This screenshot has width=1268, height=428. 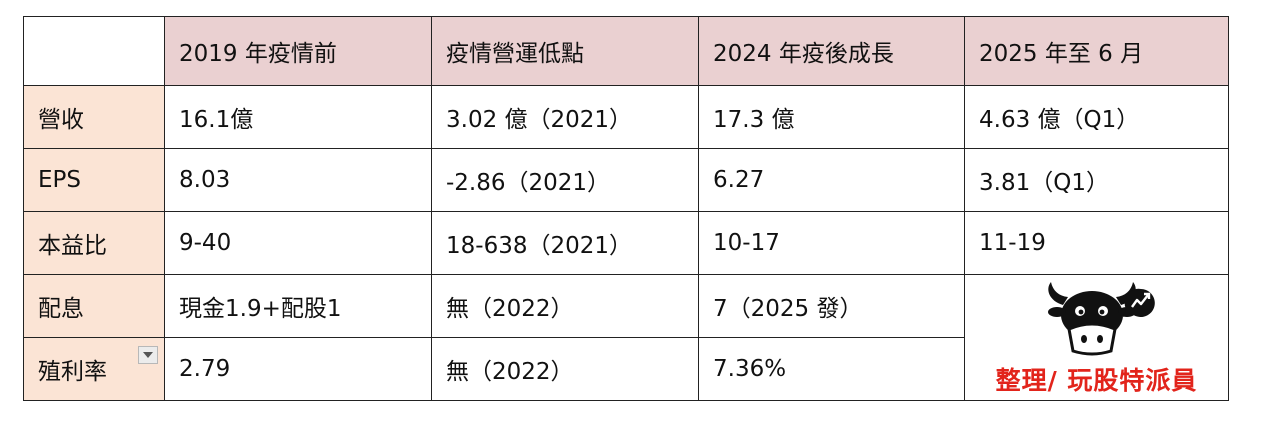 I want to click on brand-logo-cell: 整理/ 玩股特派員, so click(x=1096, y=337).